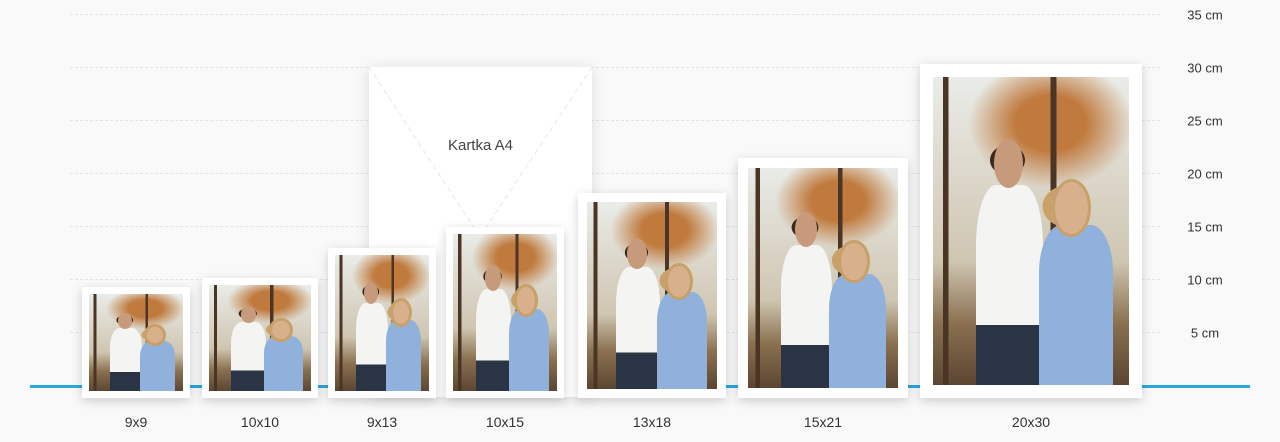 This screenshot has height=442, width=1280. What do you see at coordinates (1205, 280) in the screenshot?
I see `tick-10: 10 cm` at bounding box center [1205, 280].